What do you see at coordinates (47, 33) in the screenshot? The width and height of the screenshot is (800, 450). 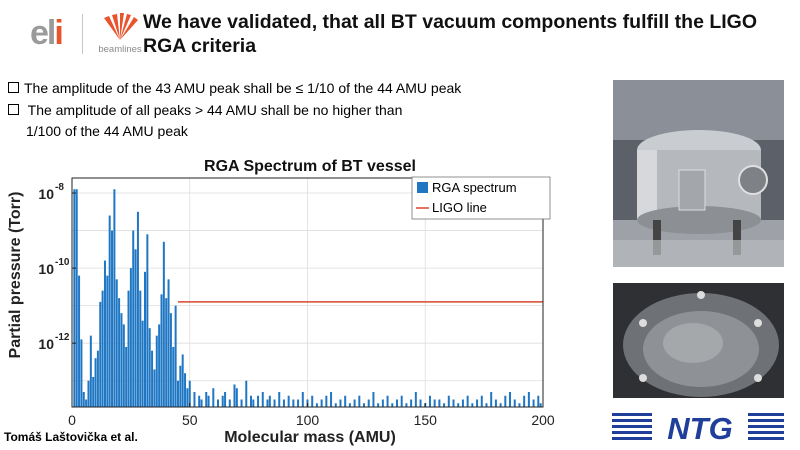 I see `eli-logo-text: eli` at bounding box center [47, 33].